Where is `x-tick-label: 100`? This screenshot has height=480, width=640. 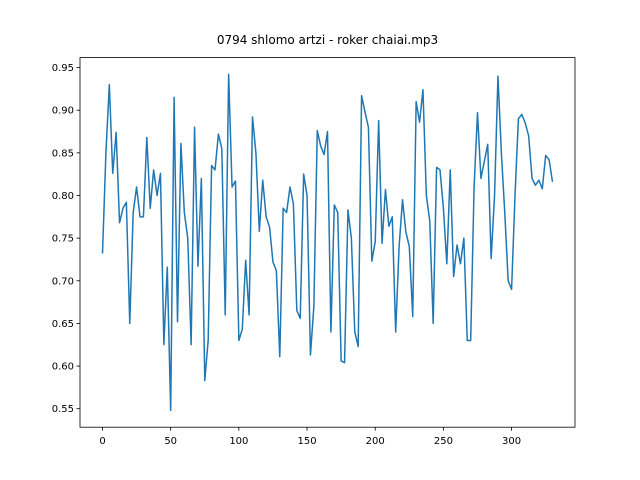
x-tick-label: 100 is located at coordinates (238, 441).